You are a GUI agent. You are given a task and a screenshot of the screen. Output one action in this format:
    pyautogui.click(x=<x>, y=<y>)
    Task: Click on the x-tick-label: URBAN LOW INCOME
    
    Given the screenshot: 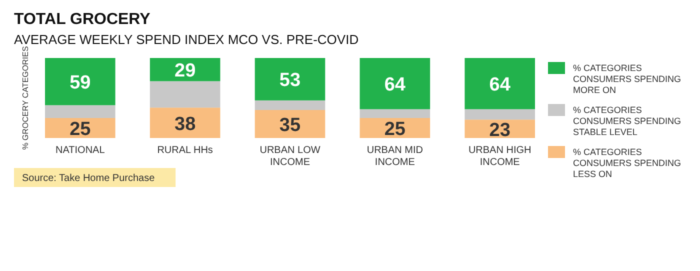 What is the action you would take?
    pyautogui.click(x=290, y=156)
    